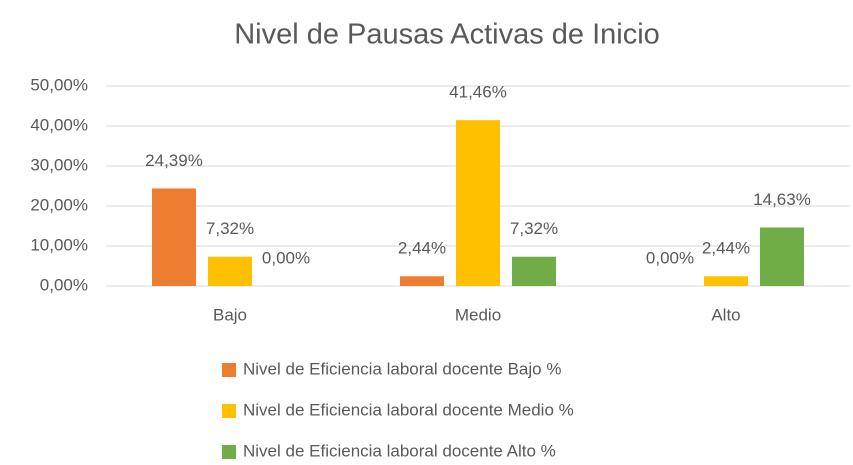  Describe the element at coordinates (478, 314) in the screenshot. I see `x-tick-label: Medio` at that location.